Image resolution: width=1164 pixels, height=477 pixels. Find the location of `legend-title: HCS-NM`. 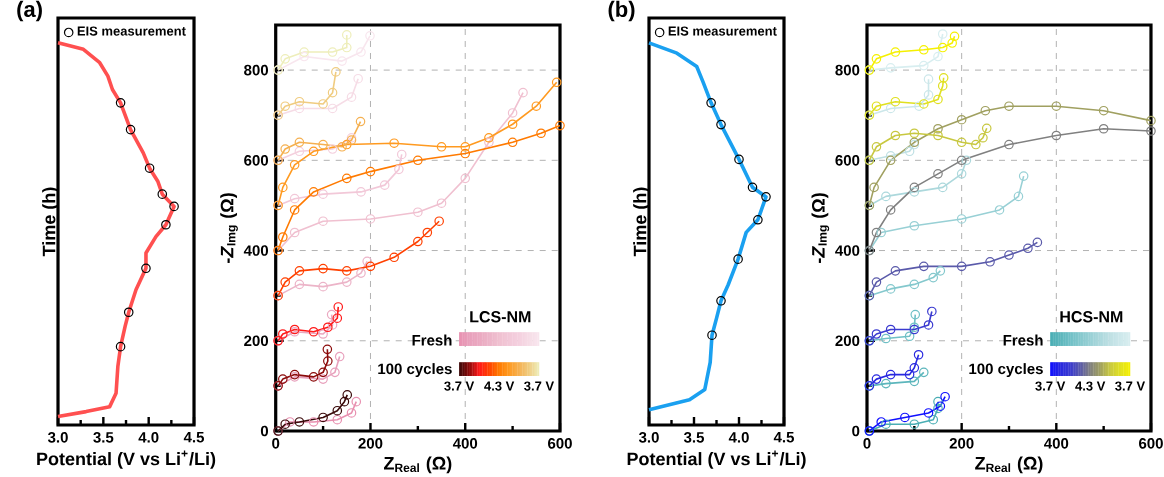

legend-title: HCS-NM is located at coordinates (1091, 317).